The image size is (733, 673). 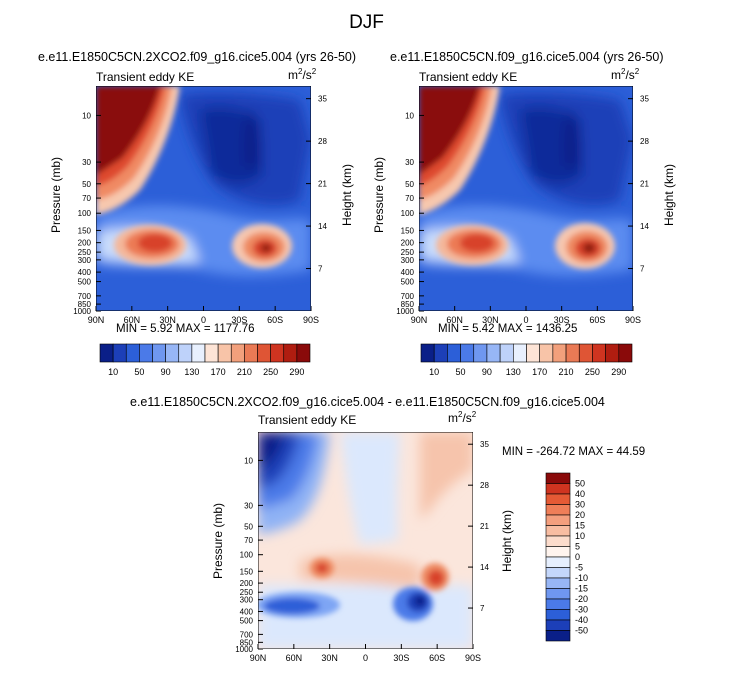 I want to click on panel-ctrl-jets, so click(x=525, y=246).